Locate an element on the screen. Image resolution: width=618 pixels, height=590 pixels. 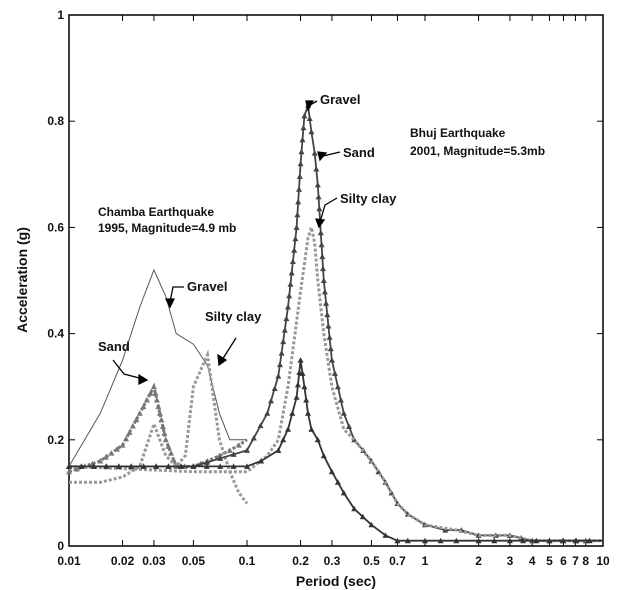
x-tick-label-12: 4 is located at coordinates (532, 561).